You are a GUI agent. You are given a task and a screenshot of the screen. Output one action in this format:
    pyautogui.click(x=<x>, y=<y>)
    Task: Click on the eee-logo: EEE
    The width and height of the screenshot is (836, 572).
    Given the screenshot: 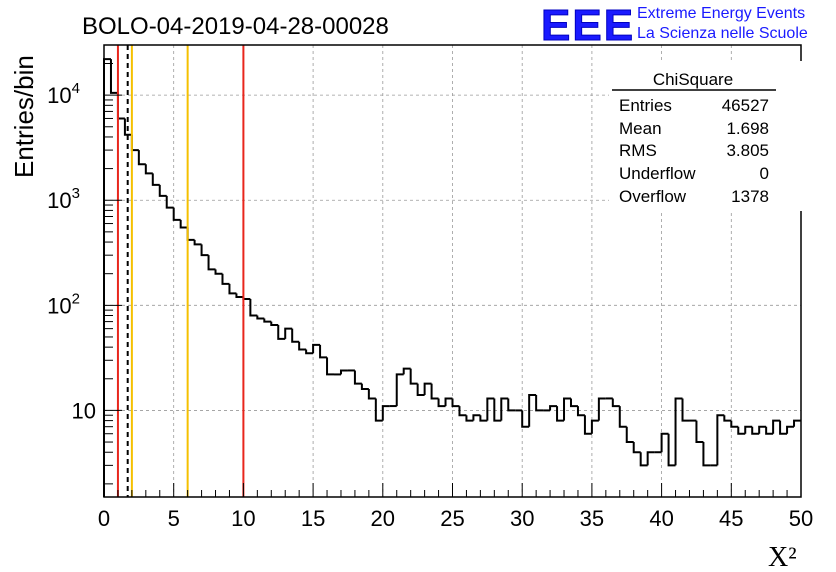 What is the action you would take?
    pyautogui.click(x=588, y=25)
    